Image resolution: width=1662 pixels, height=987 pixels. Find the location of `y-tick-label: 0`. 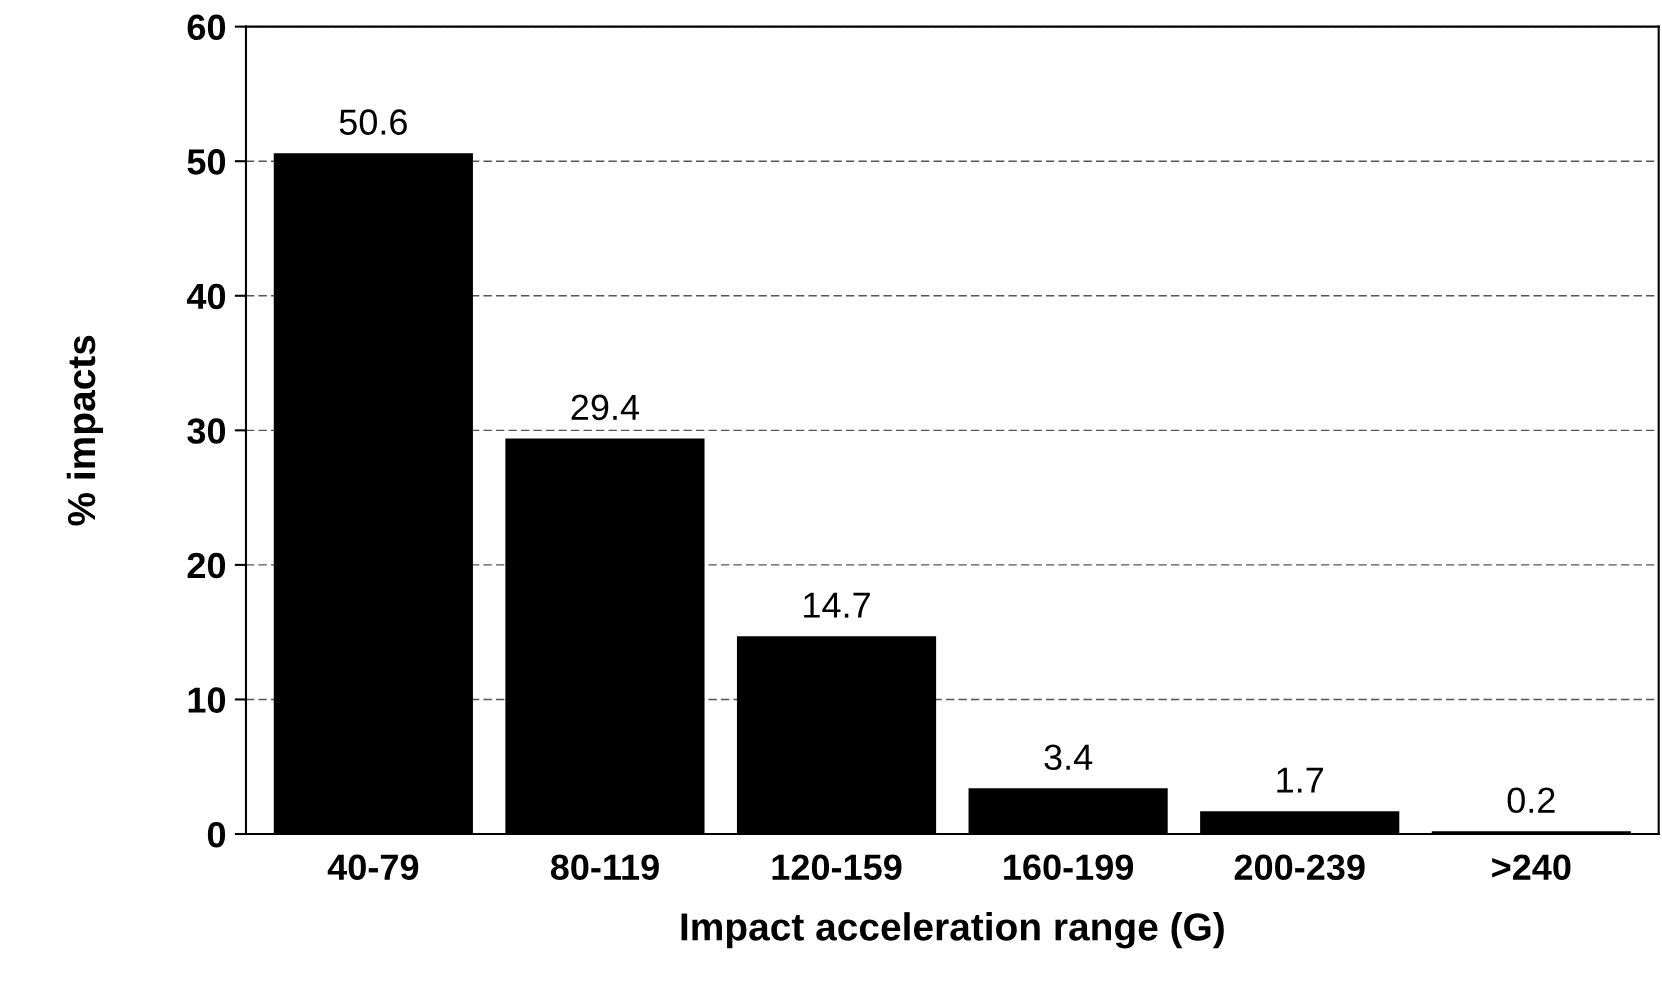

y-tick-label: 0 is located at coordinates (216, 834).